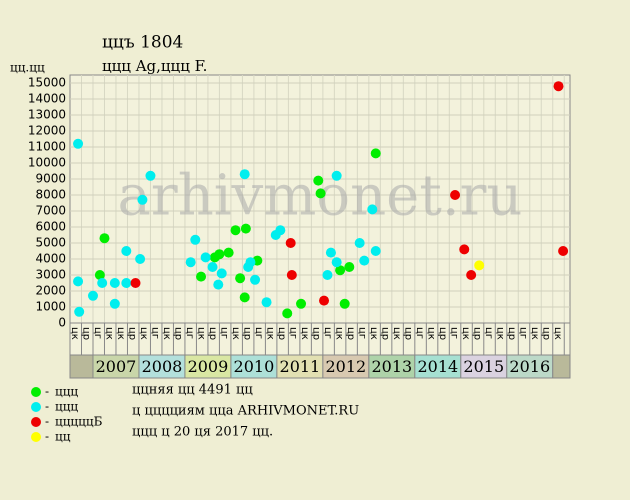 The height and width of the screenshot is (500, 630). What do you see at coordinates (27, 68) in the screenshot?
I see `y-axis-label: цц.цц` at bounding box center [27, 68].